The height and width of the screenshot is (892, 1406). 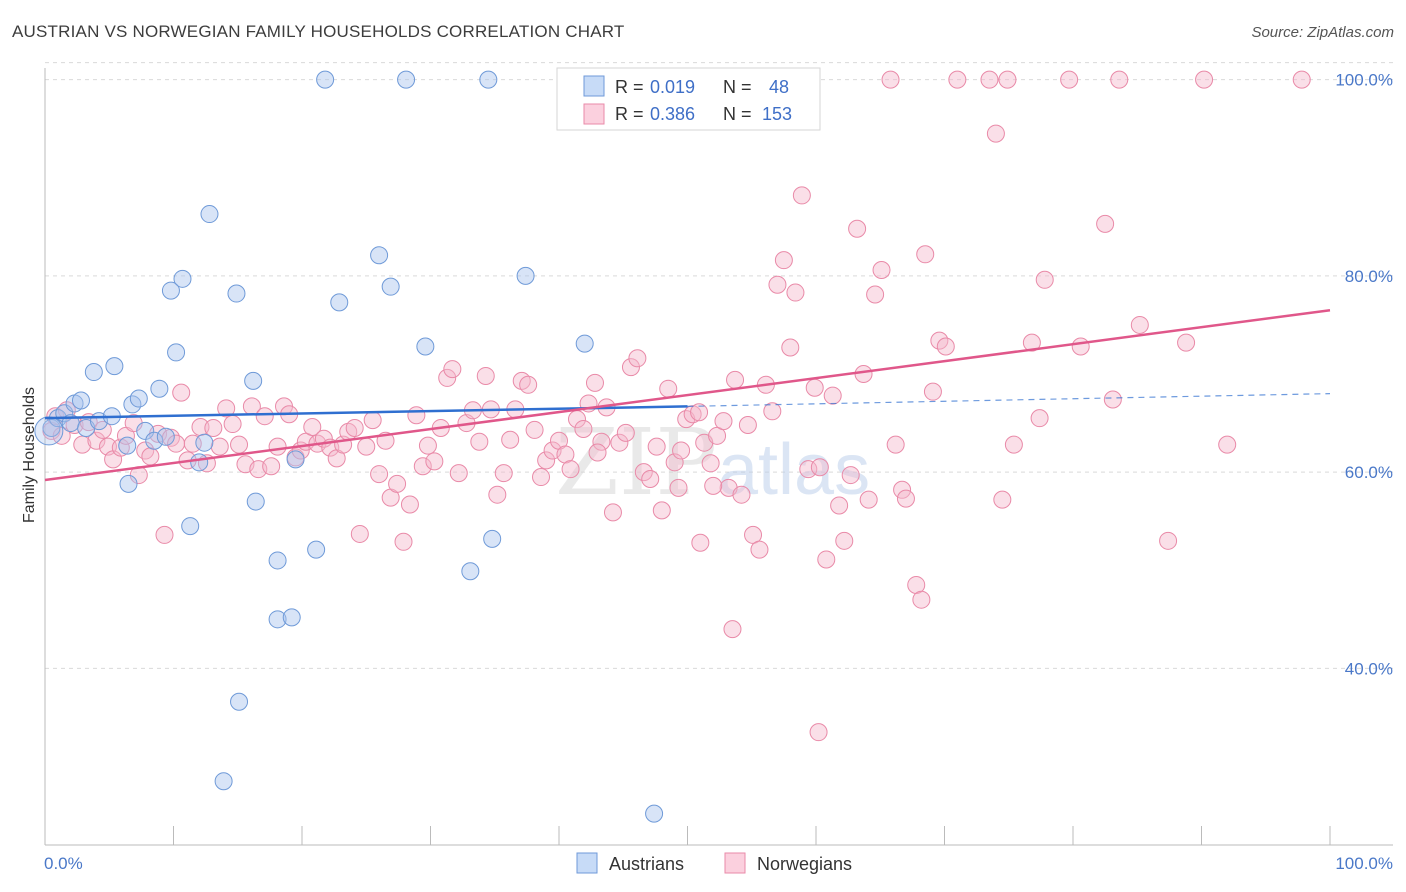 I want to click on legend-r-value-austrians: 0.019, so click(x=672, y=87).